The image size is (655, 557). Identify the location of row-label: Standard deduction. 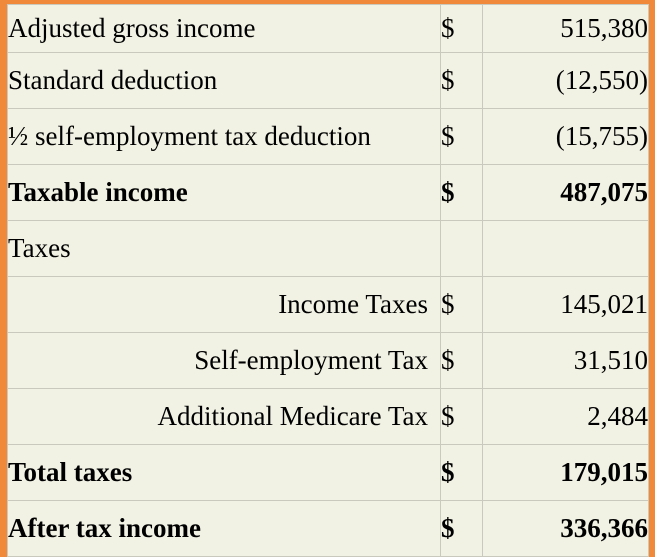
(224, 80).